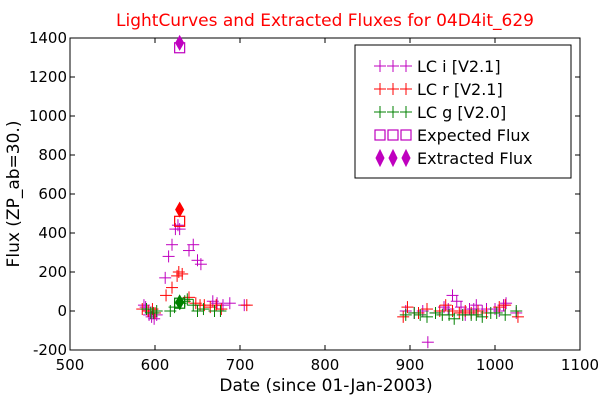 The image size is (600, 400). I want to click on y-tick-label: 1000, so click(48, 116).